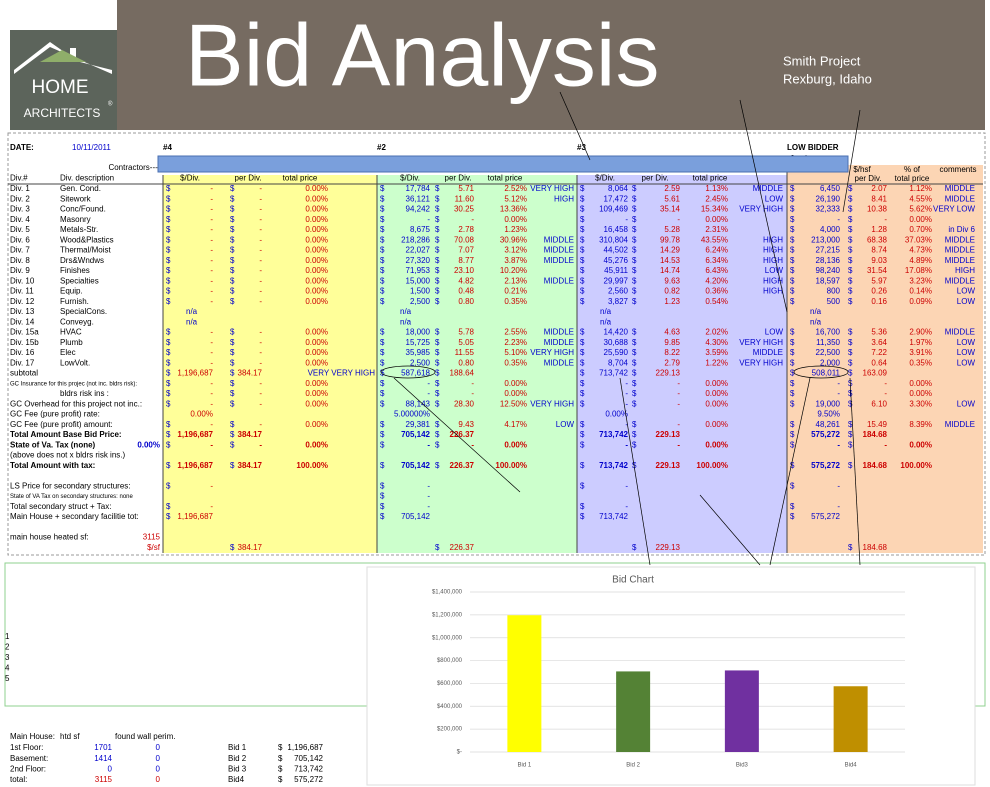  I want to click on highlight-oval, so click(821, 372).